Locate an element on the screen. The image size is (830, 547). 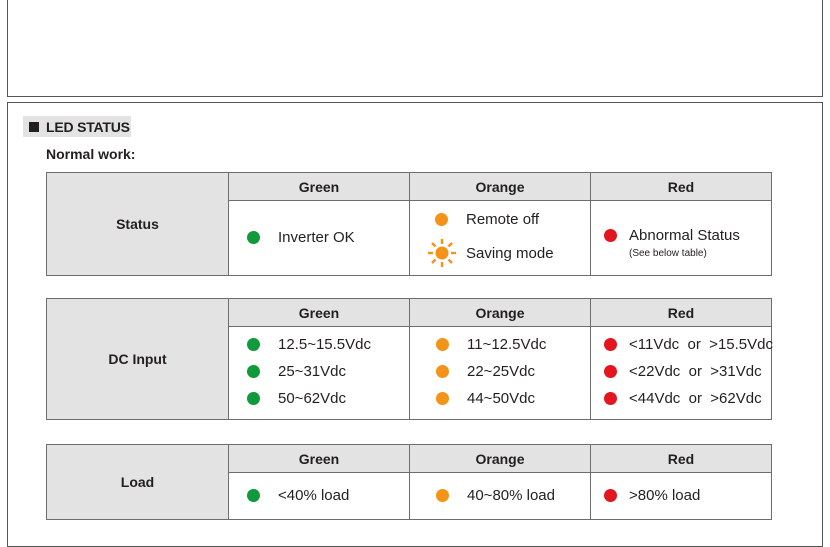
status-green-label: Inverter OK is located at coordinates (316, 237).